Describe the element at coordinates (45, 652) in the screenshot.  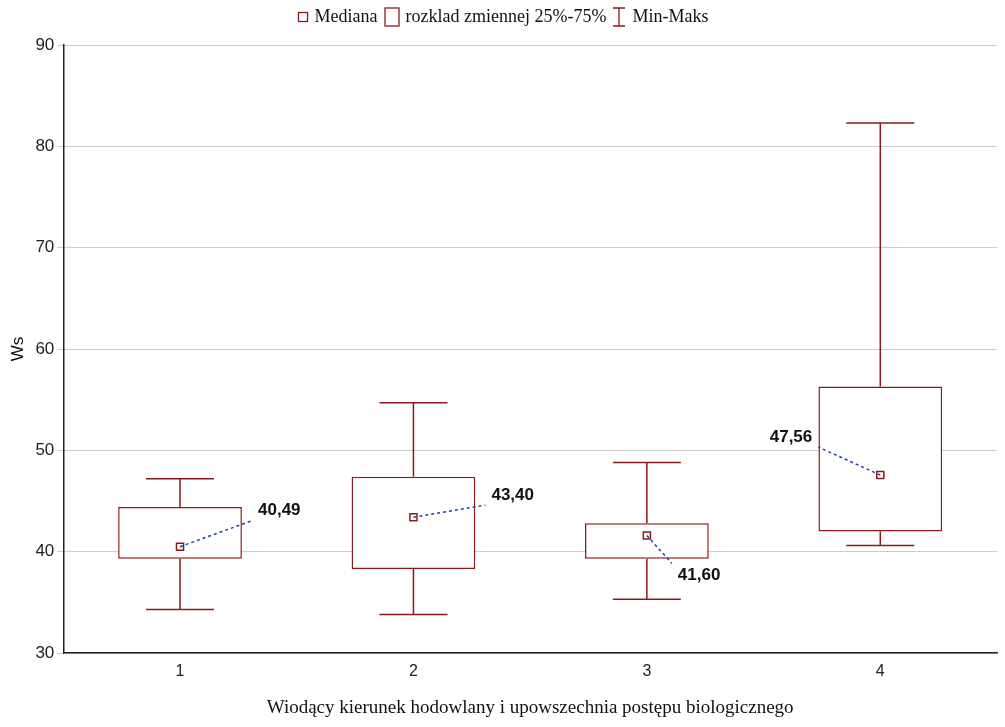
I see `y-tick-label: 30` at that location.